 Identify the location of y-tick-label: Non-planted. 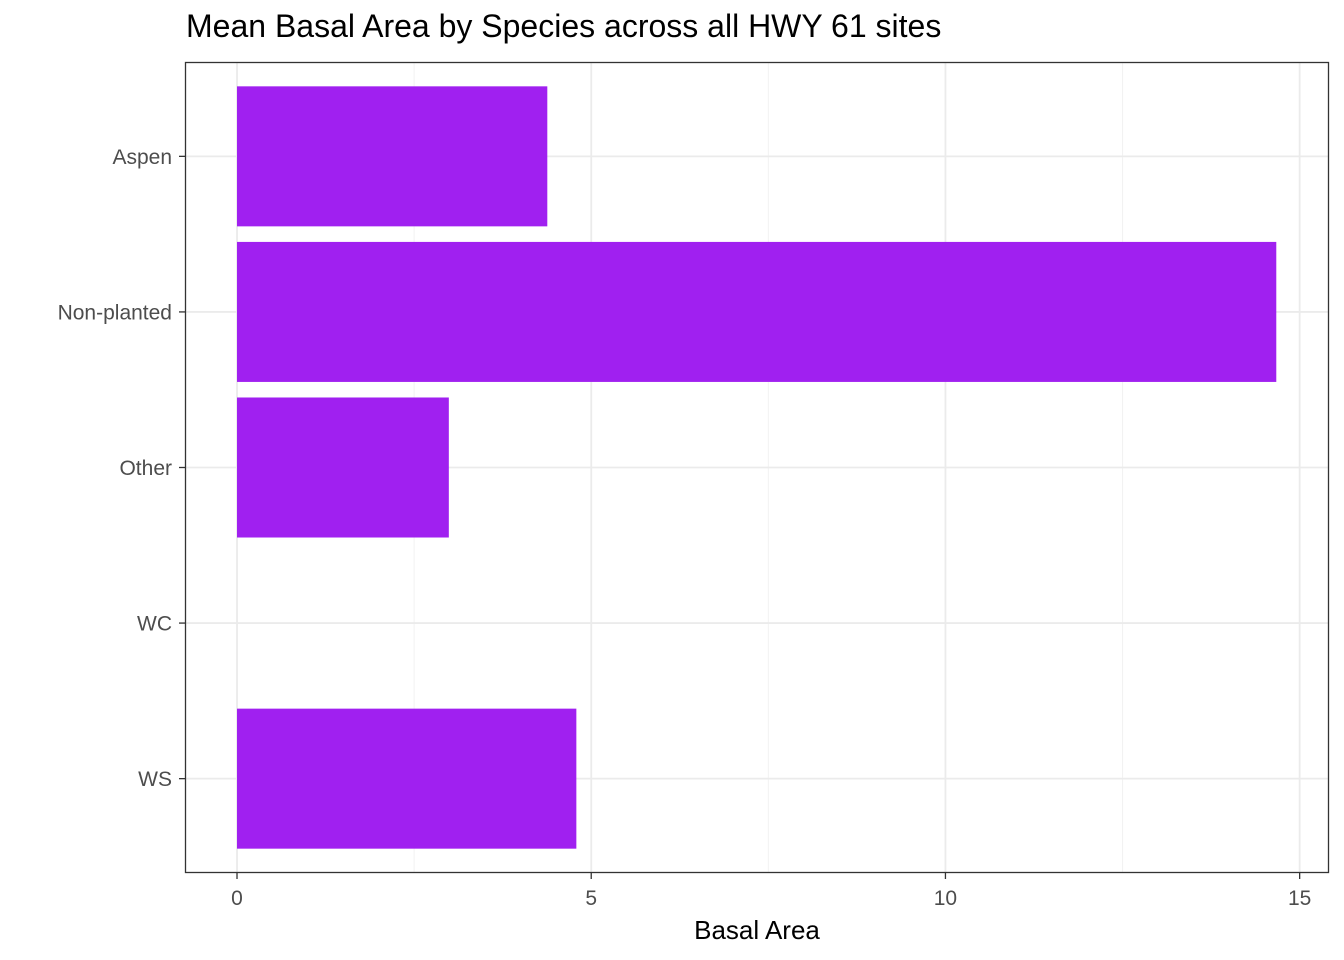
(115, 312).